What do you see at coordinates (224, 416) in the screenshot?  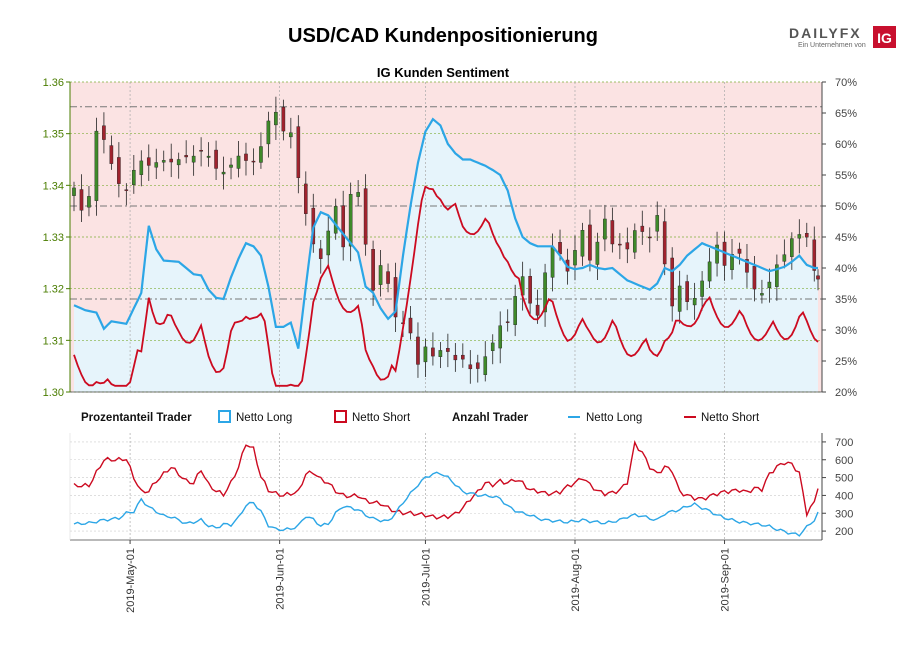 I see `legend-percent-long-swatch` at bounding box center [224, 416].